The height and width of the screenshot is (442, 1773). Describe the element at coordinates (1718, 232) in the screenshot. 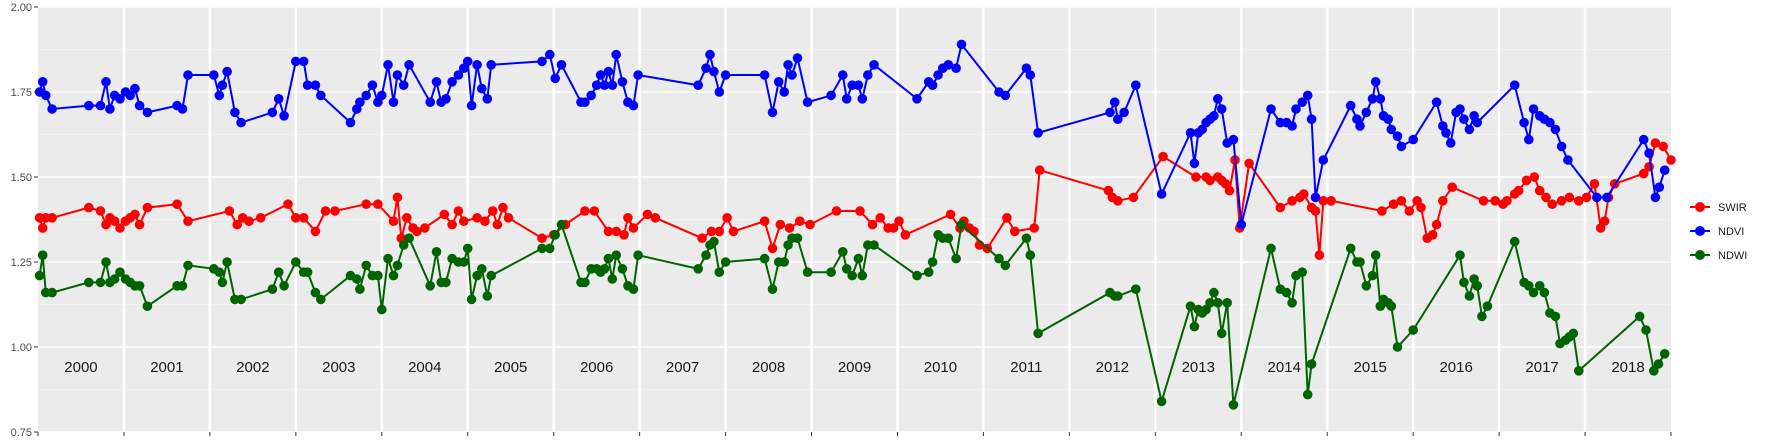

I see `legend: SWIR NDVI NDWI` at that location.